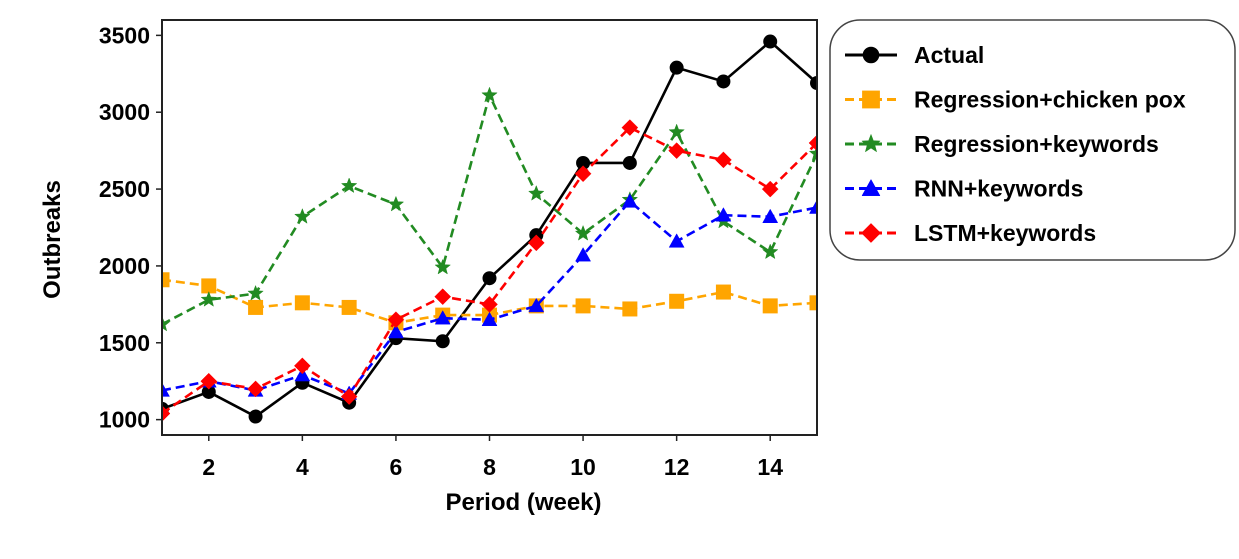  What do you see at coordinates (523, 502) in the screenshot?
I see `x-axis-title: Period (week)` at bounding box center [523, 502].